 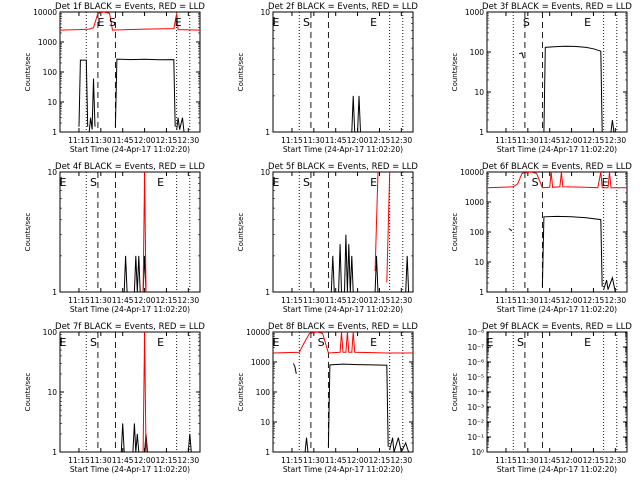 What do you see at coordinates (54, 292) in the screenshot?
I see `y-tick-label: 1` at bounding box center [54, 292].